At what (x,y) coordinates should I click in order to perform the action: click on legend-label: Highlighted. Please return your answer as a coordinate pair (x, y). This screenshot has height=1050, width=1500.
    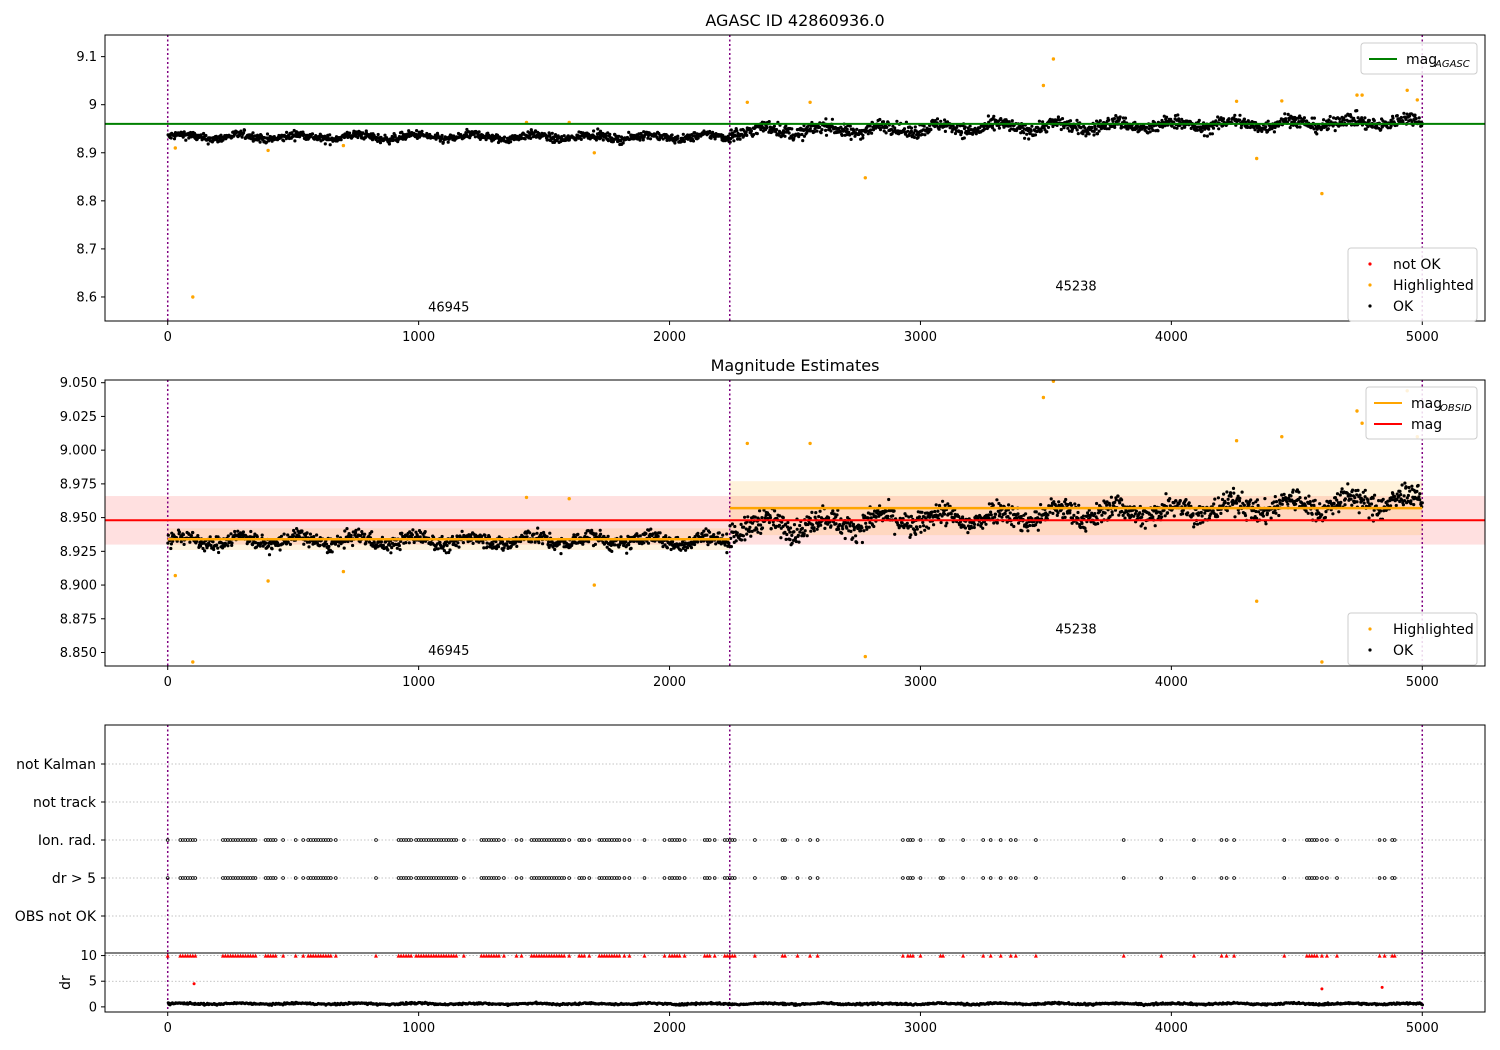
    Looking at the image, I should click on (1433, 286).